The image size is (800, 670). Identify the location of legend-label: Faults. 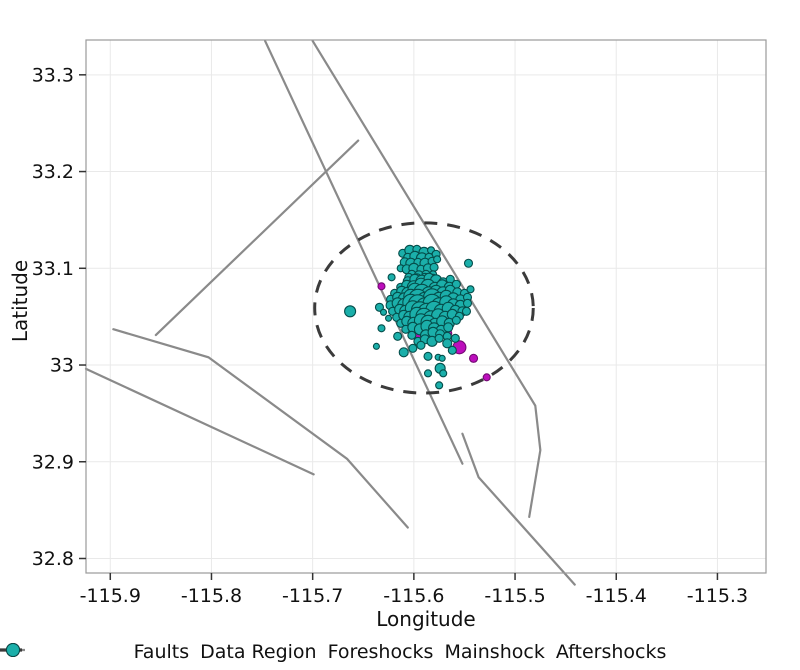
(161, 652).